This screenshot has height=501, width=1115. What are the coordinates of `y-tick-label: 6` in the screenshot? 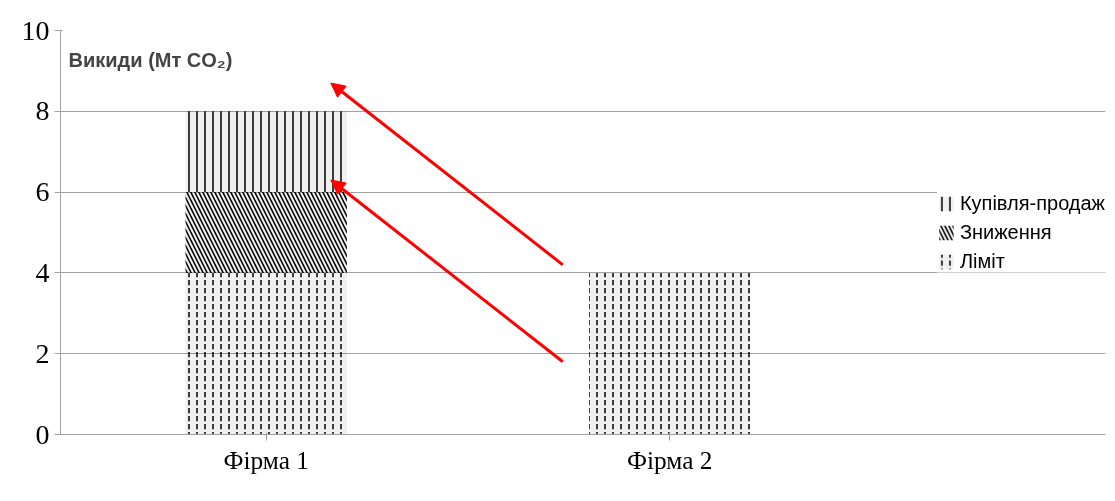 It's located at (42, 192).